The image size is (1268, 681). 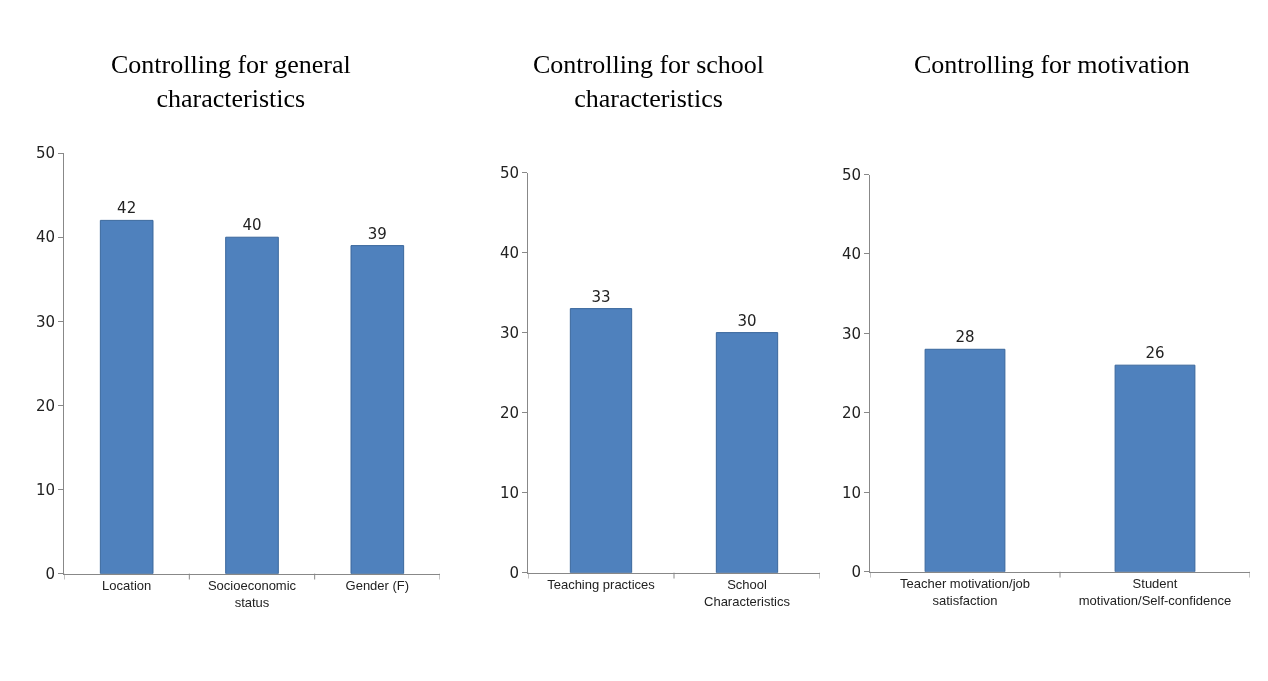 I want to click on x-tick-label: Location, so click(x=127, y=586).